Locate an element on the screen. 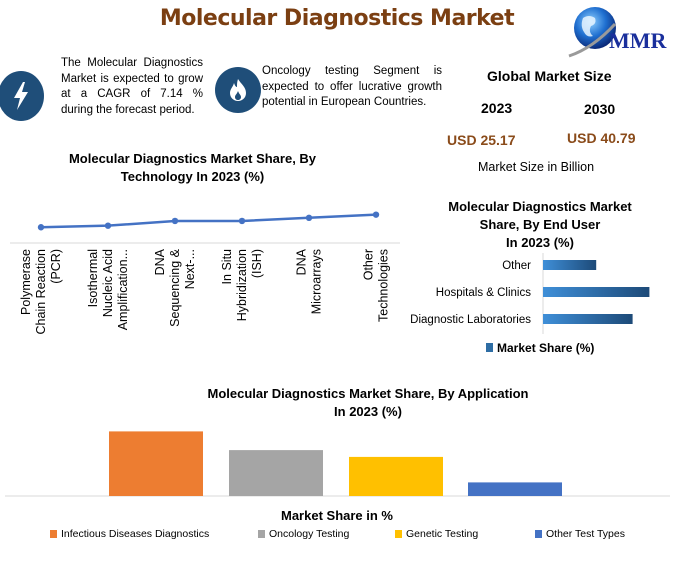 This screenshot has height=565, width=674. market-value-2030: USD 40.79 is located at coordinates (601, 138).